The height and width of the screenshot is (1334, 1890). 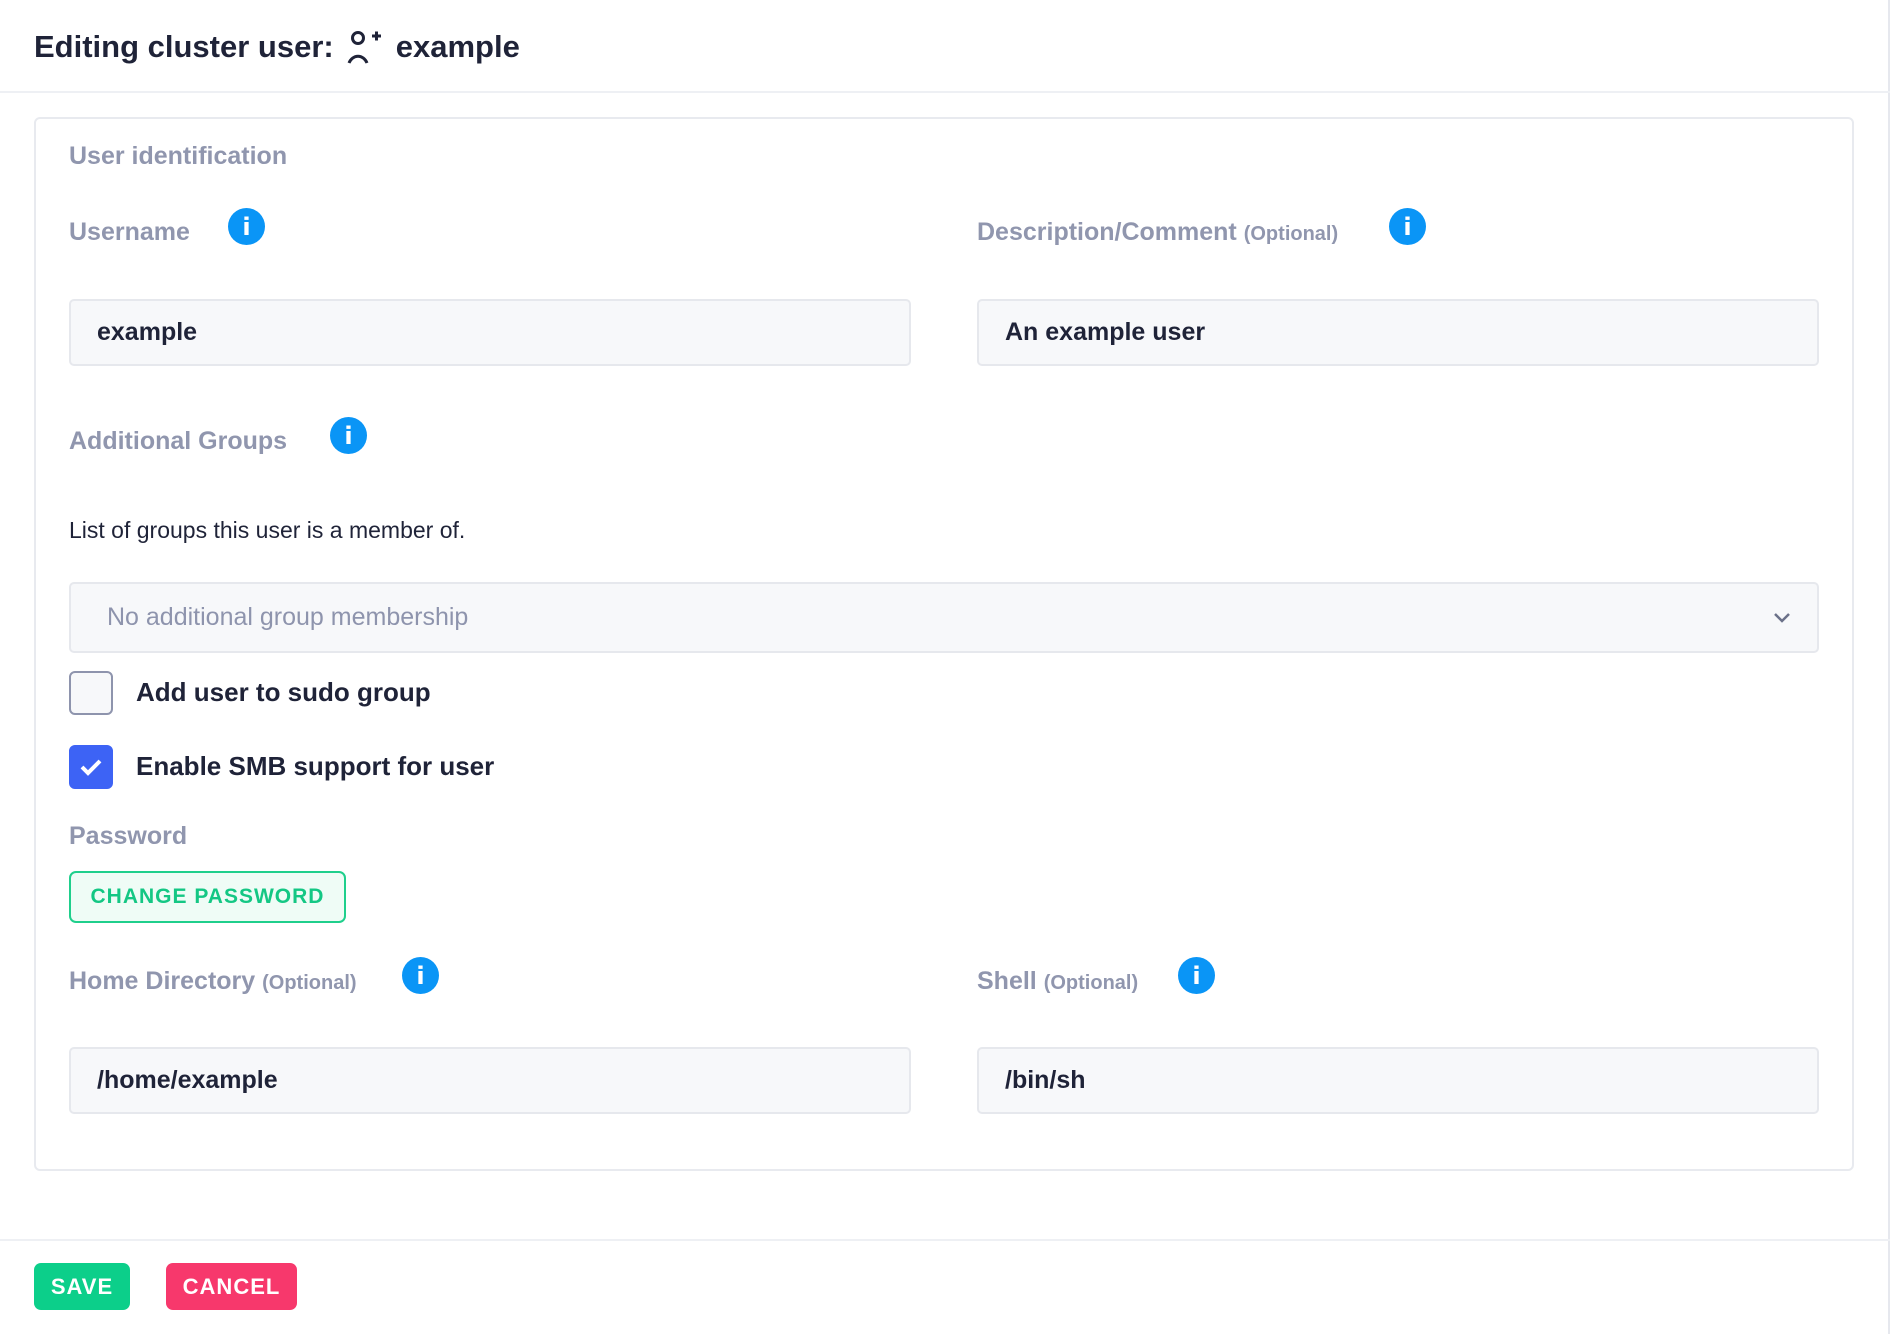 I want to click on home-label: Home Directory (Optional), so click(x=213, y=981).